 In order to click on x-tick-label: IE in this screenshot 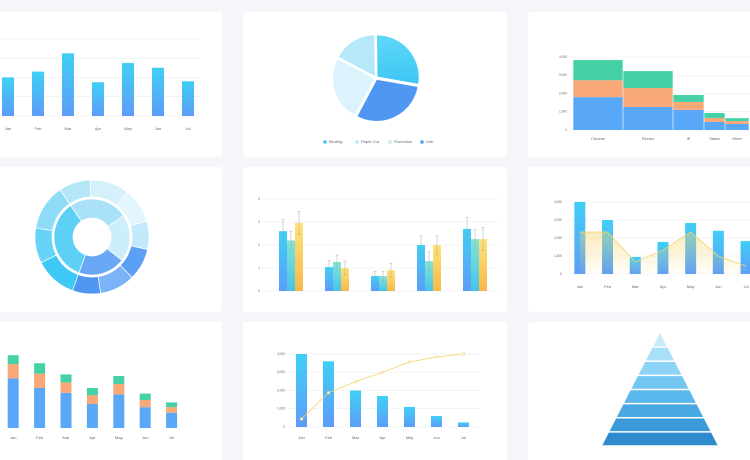, I will do `click(689, 138)`.